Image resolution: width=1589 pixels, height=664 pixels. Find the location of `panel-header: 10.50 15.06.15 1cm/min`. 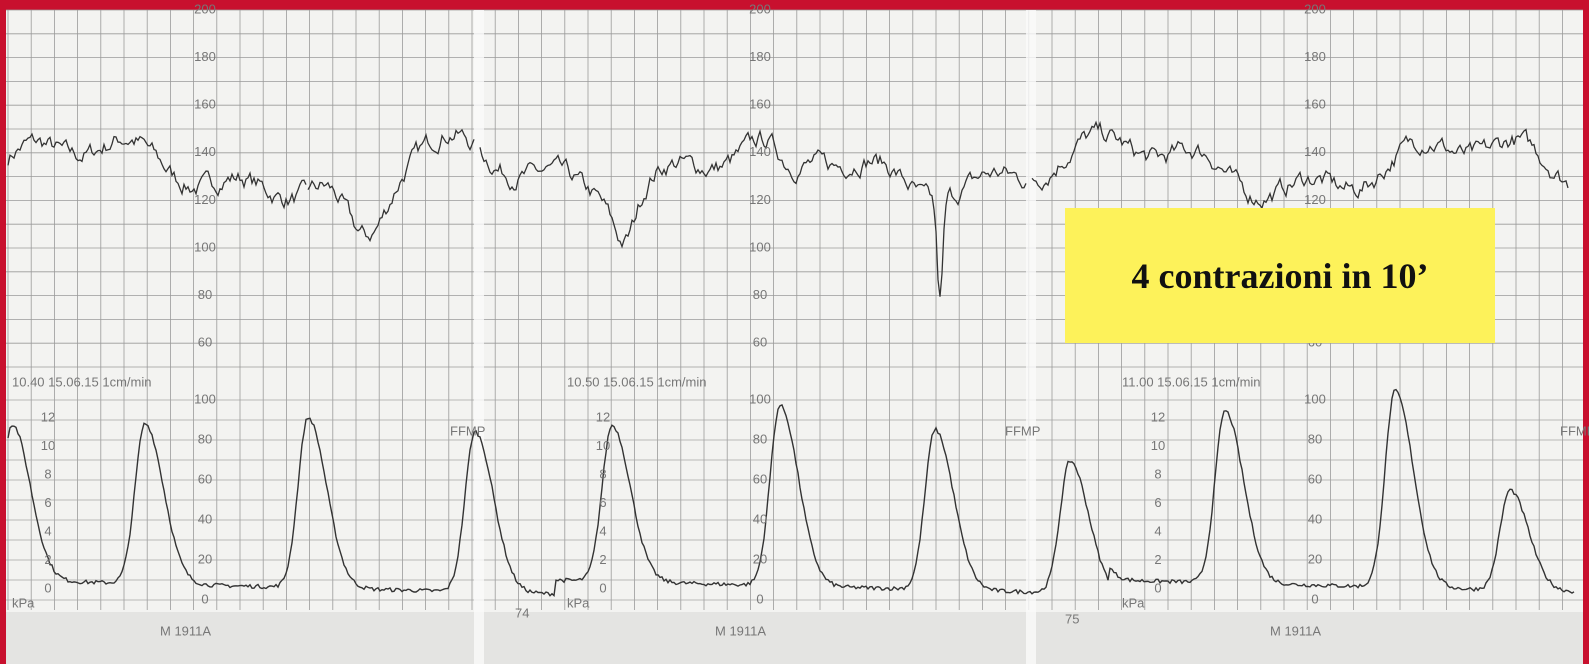

panel-header: 10.50 15.06.15 1cm/min is located at coordinates (636, 381).